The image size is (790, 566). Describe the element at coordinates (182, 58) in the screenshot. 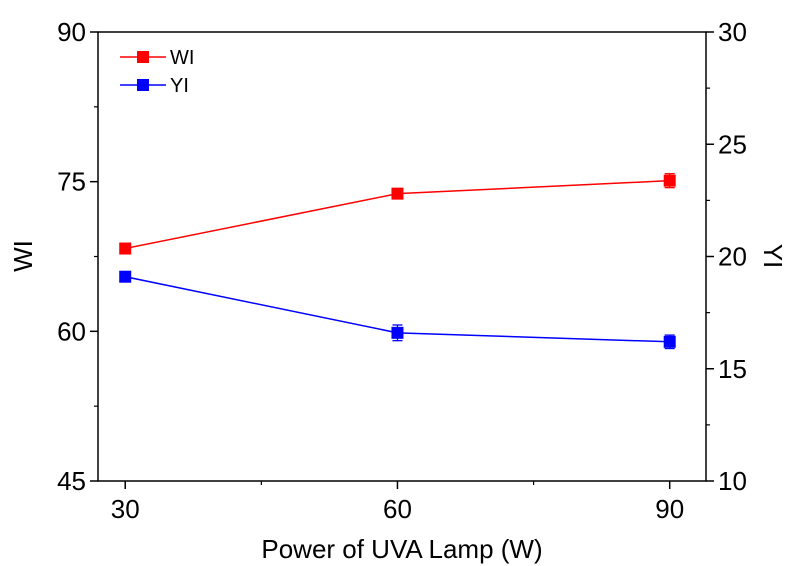

I see `legend-label-wi: WI` at that location.